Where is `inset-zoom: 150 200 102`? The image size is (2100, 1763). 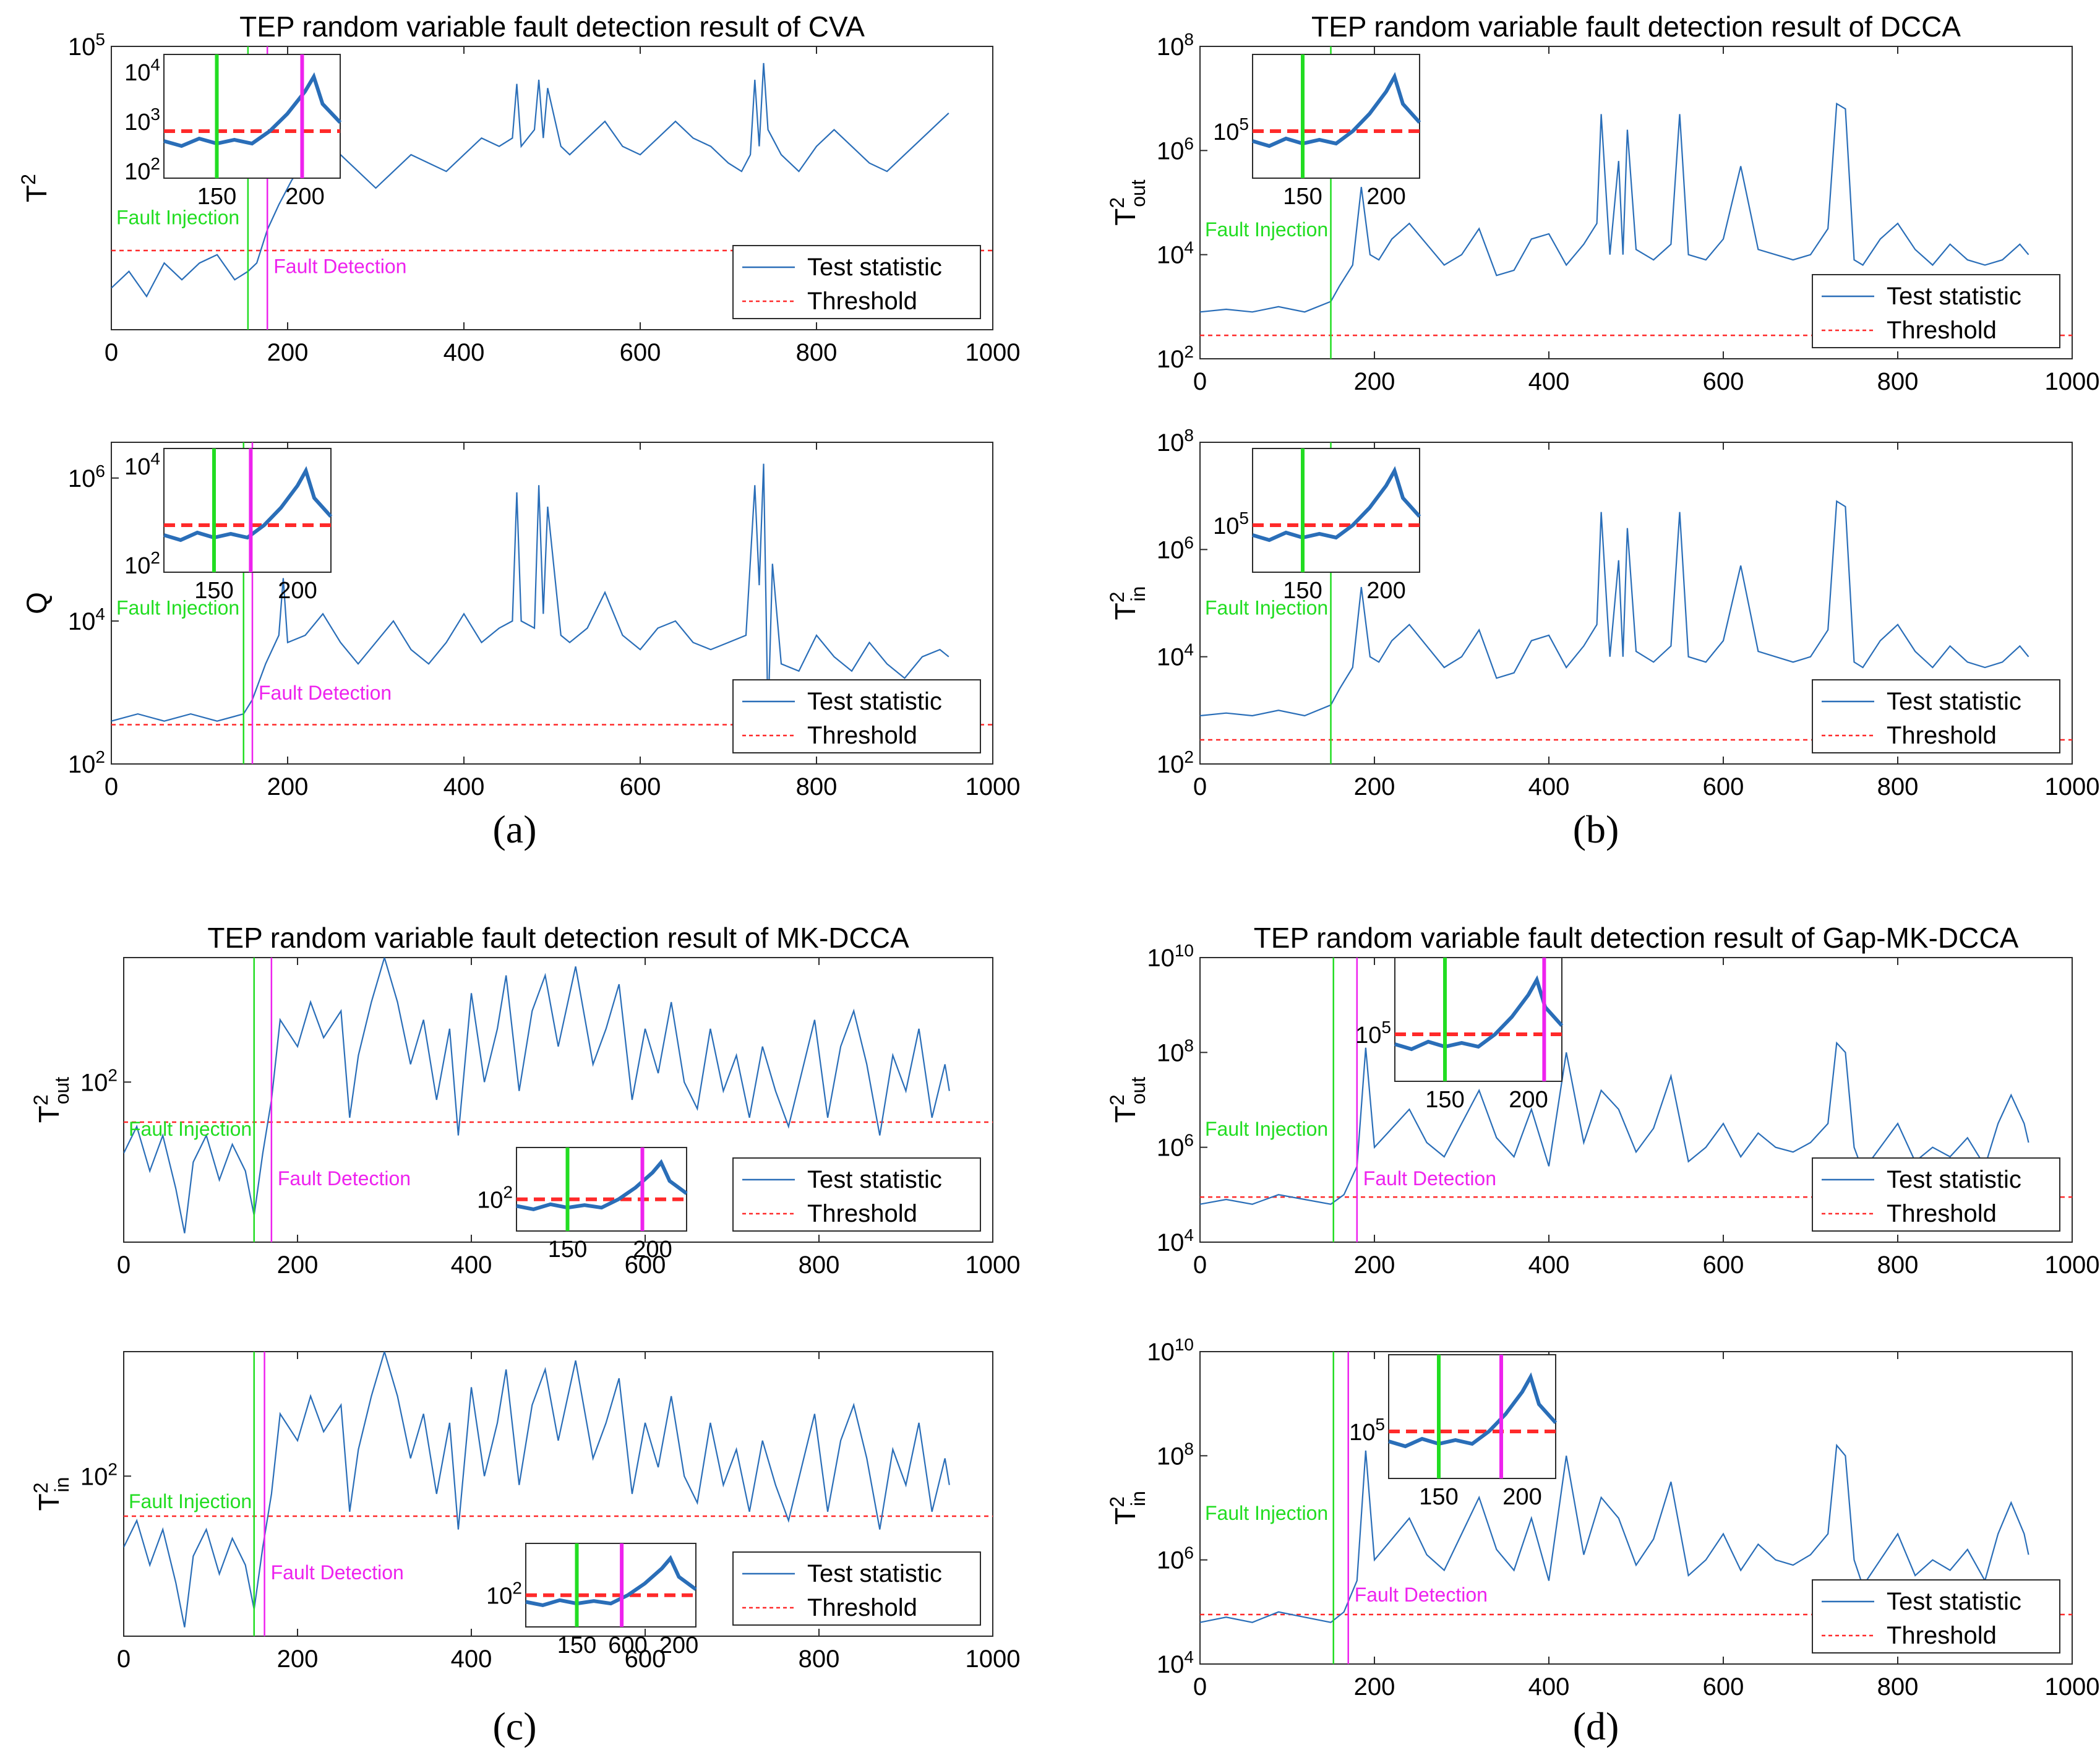 inset-zoom: 150 200 102 is located at coordinates (582, 1205).